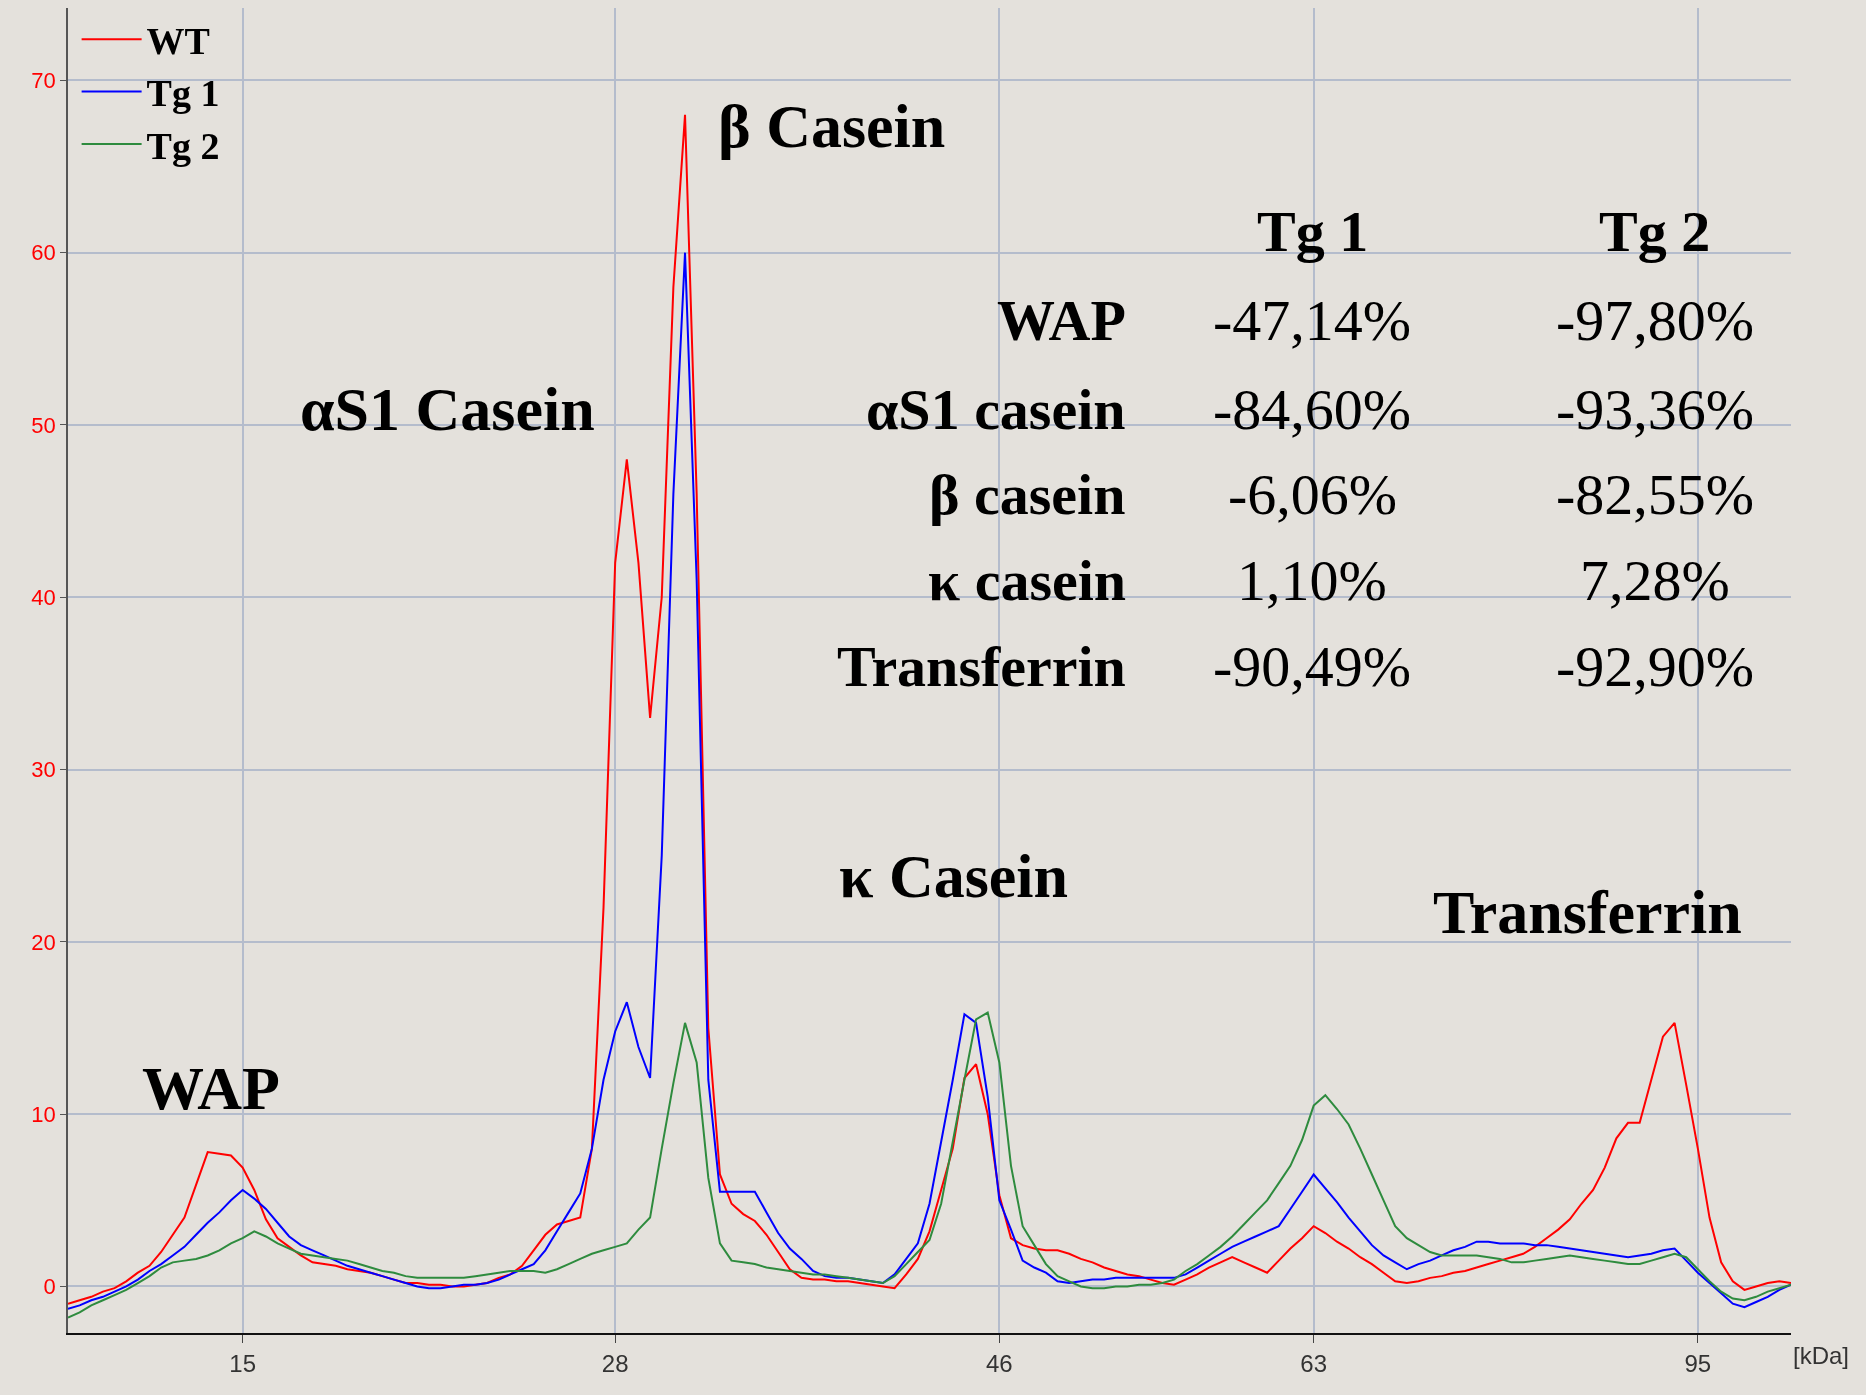 This screenshot has width=1866, height=1395. Describe the element at coordinates (1313, 231) in the screenshot. I see `annotation: Tg 1` at that location.